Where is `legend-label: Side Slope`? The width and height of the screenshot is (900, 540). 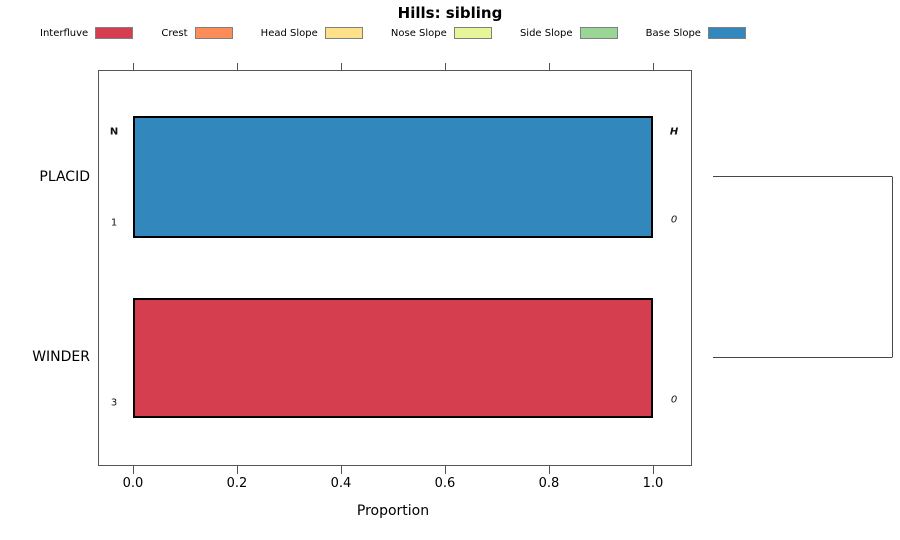 legend-label: Side Slope is located at coordinates (546, 33).